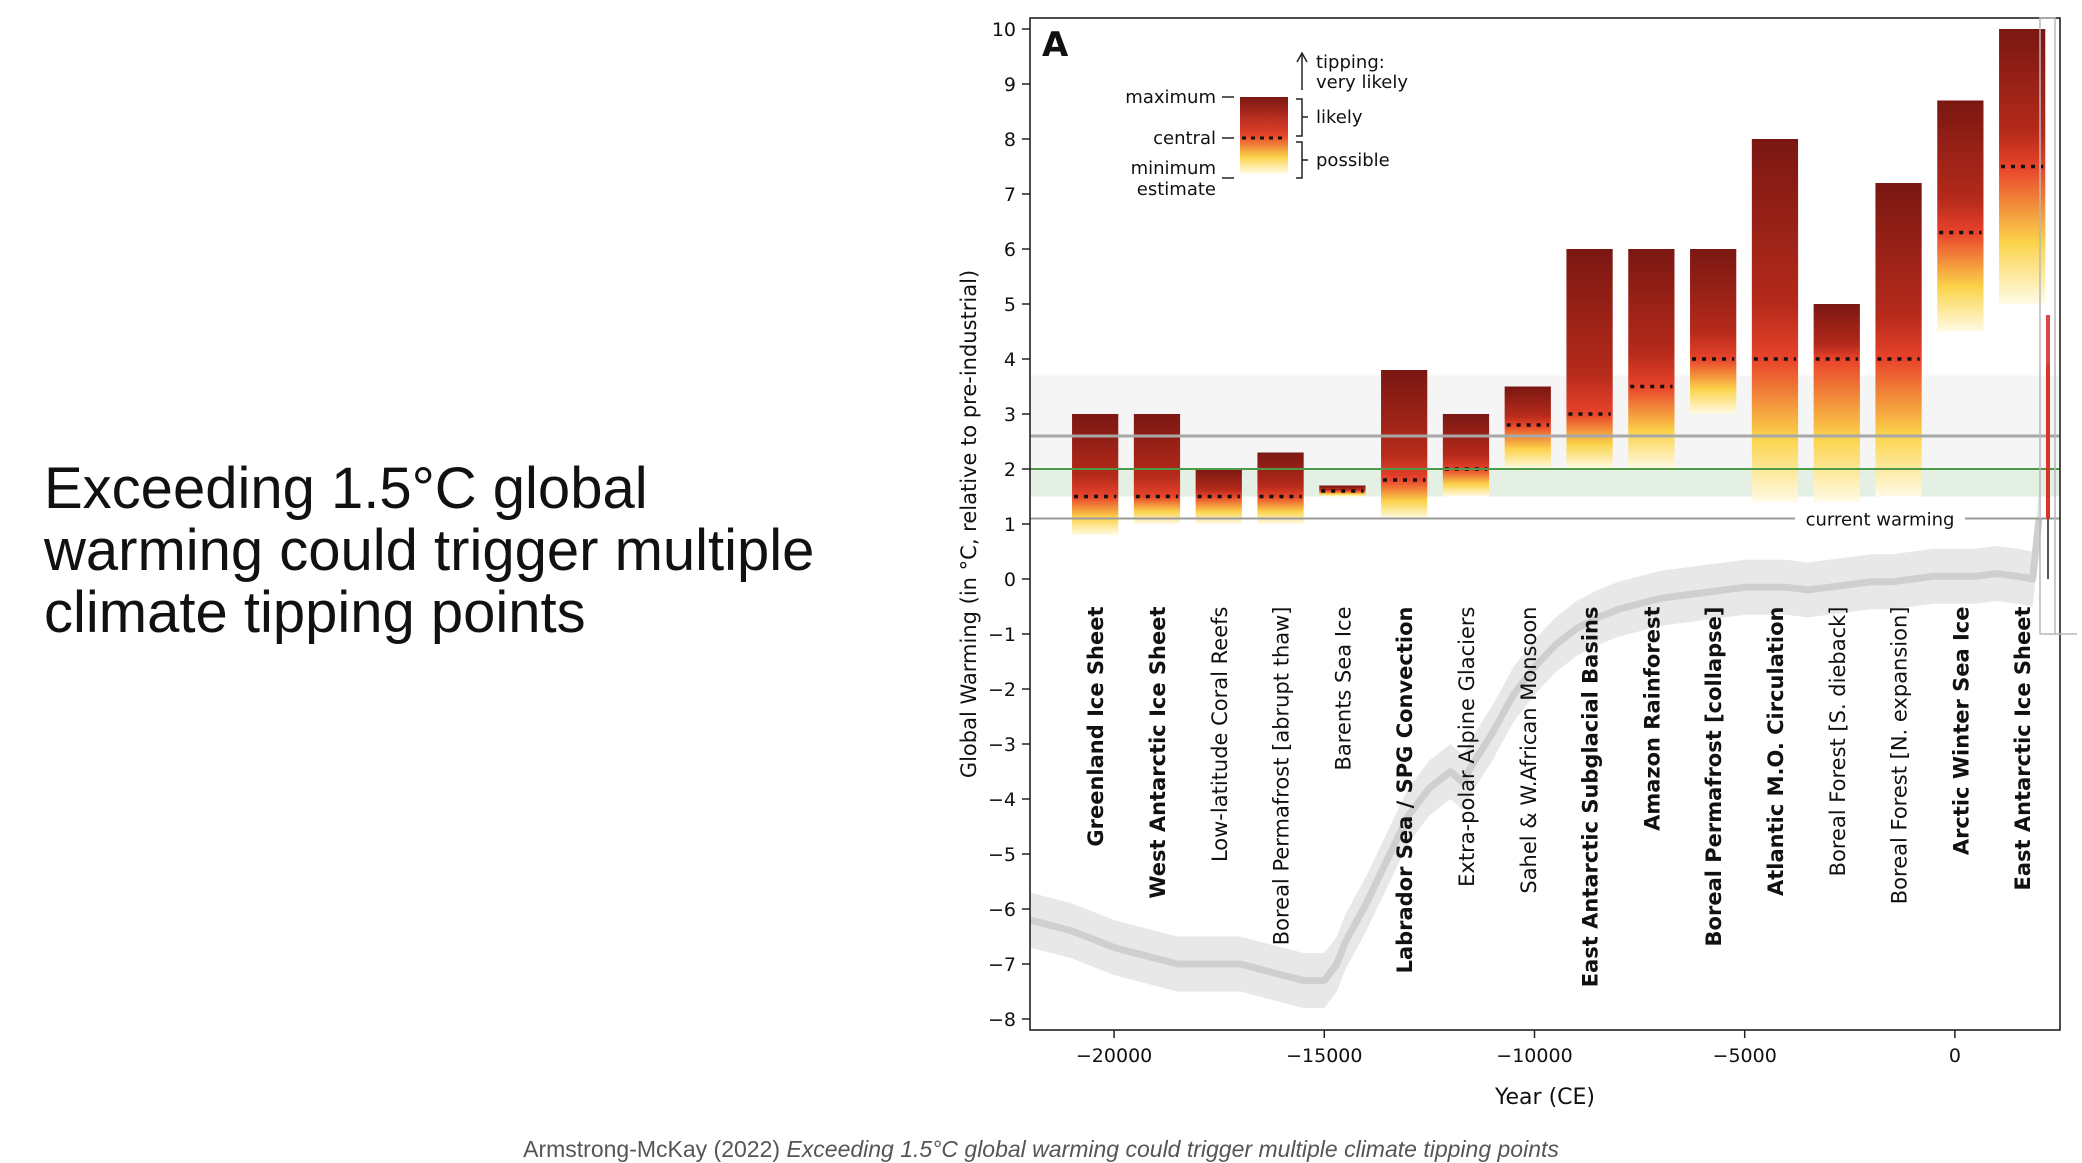 This screenshot has width=2082, height=1163. Describe the element at coordinates (1652, 719) in the screenshot. I see `tipping-element-label-9: Amazon Rainforest` at that location.